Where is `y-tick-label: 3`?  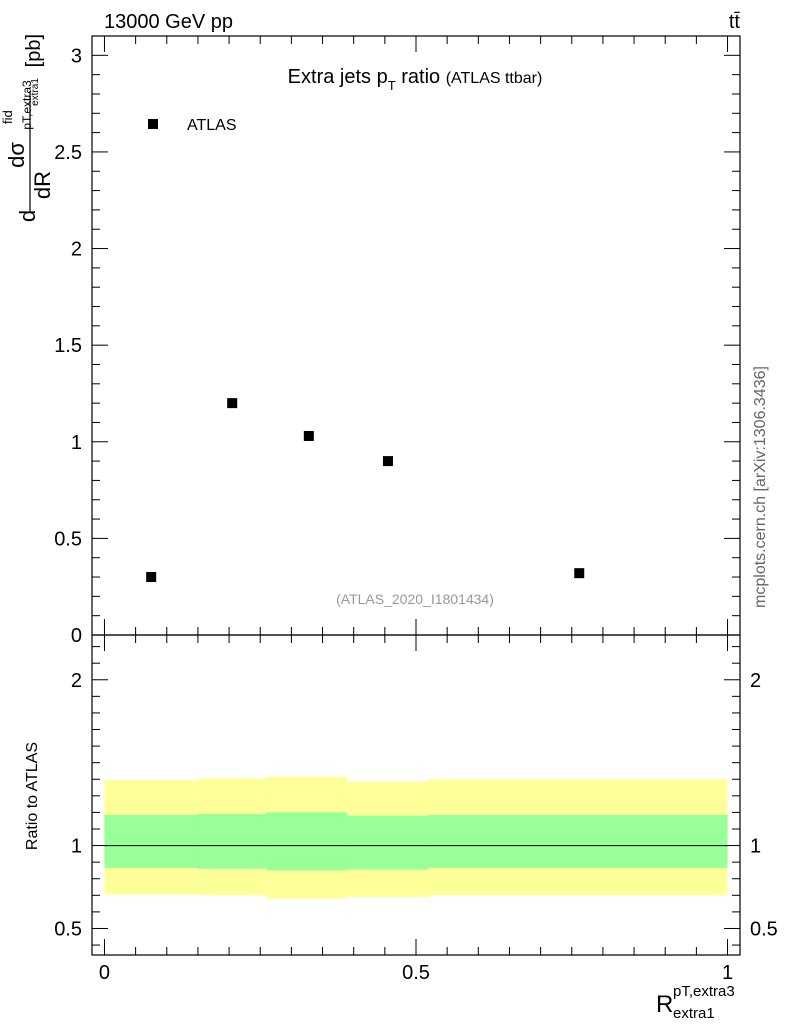
y-tick-label: 3 is located at coordinates (76, 56).